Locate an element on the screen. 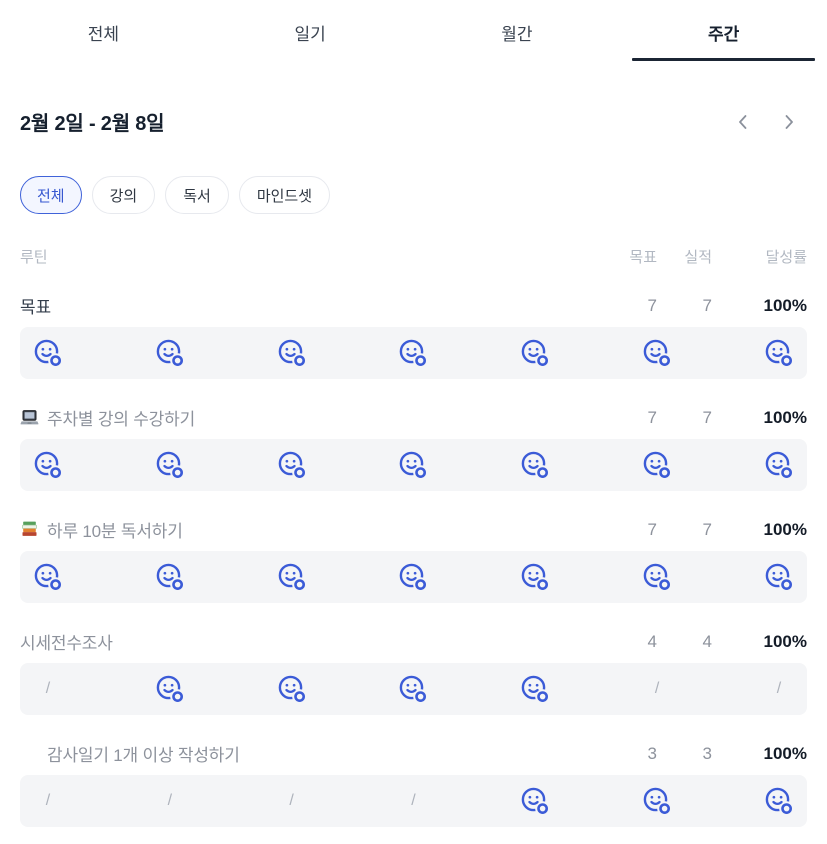 The image size is (827, 844). filter-chip-lecture: 강의 is located at coordinates (123, 195).